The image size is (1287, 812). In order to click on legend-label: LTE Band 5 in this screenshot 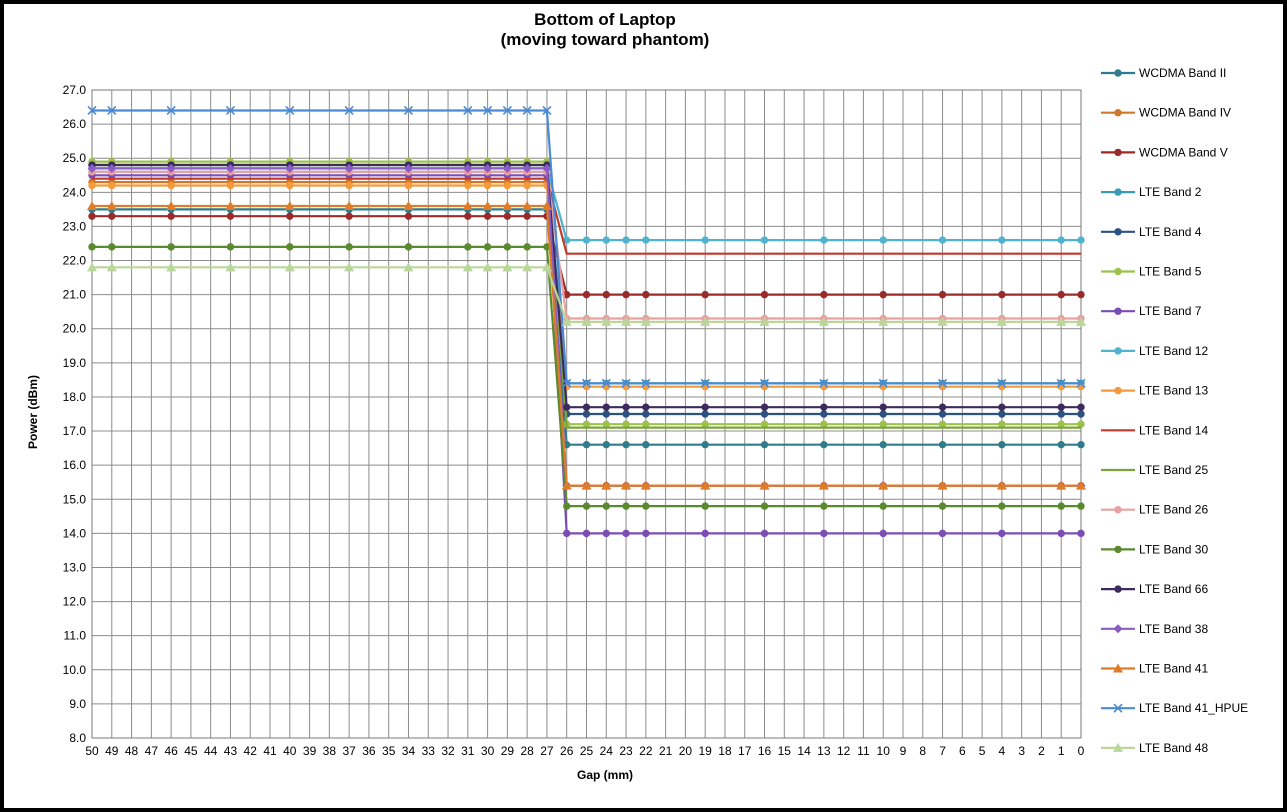, I will do `click(1170, 272)`.